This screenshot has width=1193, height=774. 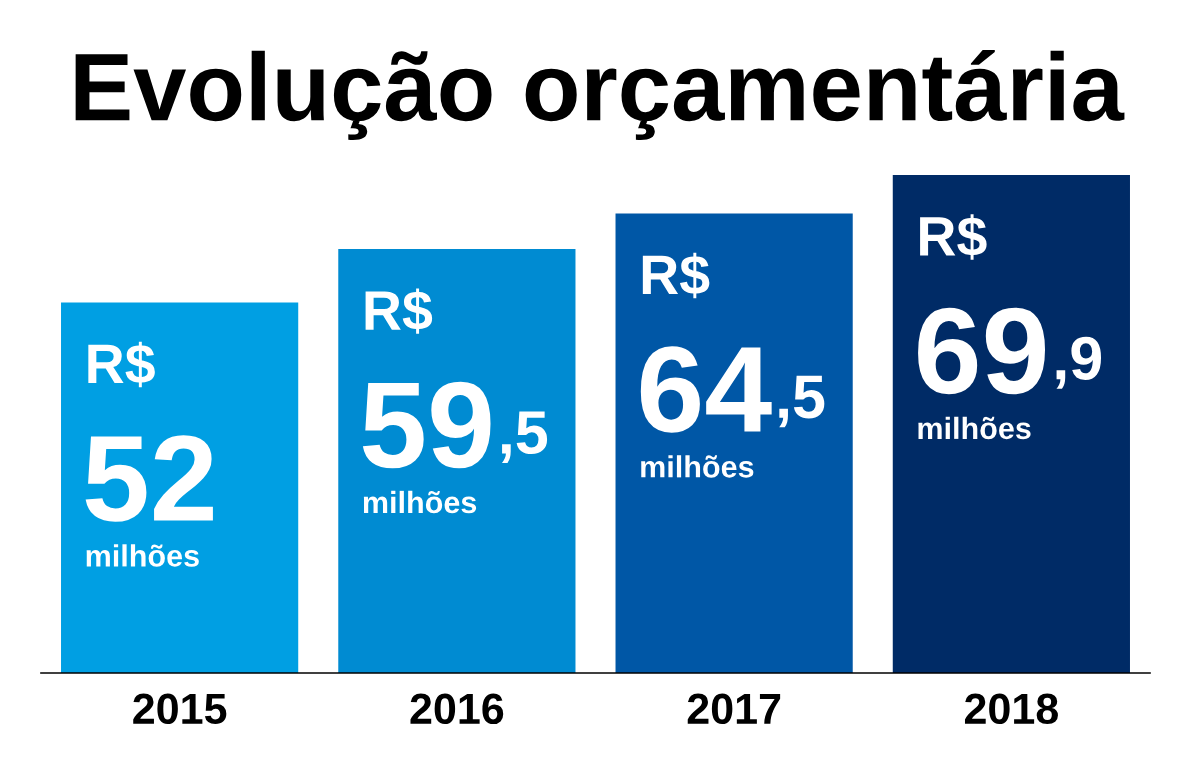 What do you see at coordinates (600, 95) in the screenshot?
I see `chart-title: Evolução orçamentária` at bounding box center [600, 95].